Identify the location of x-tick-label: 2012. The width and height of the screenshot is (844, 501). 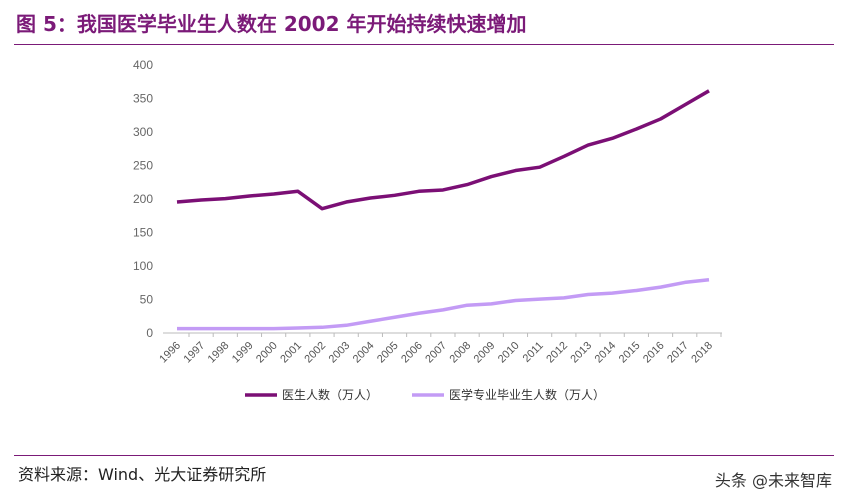
(557, 353).